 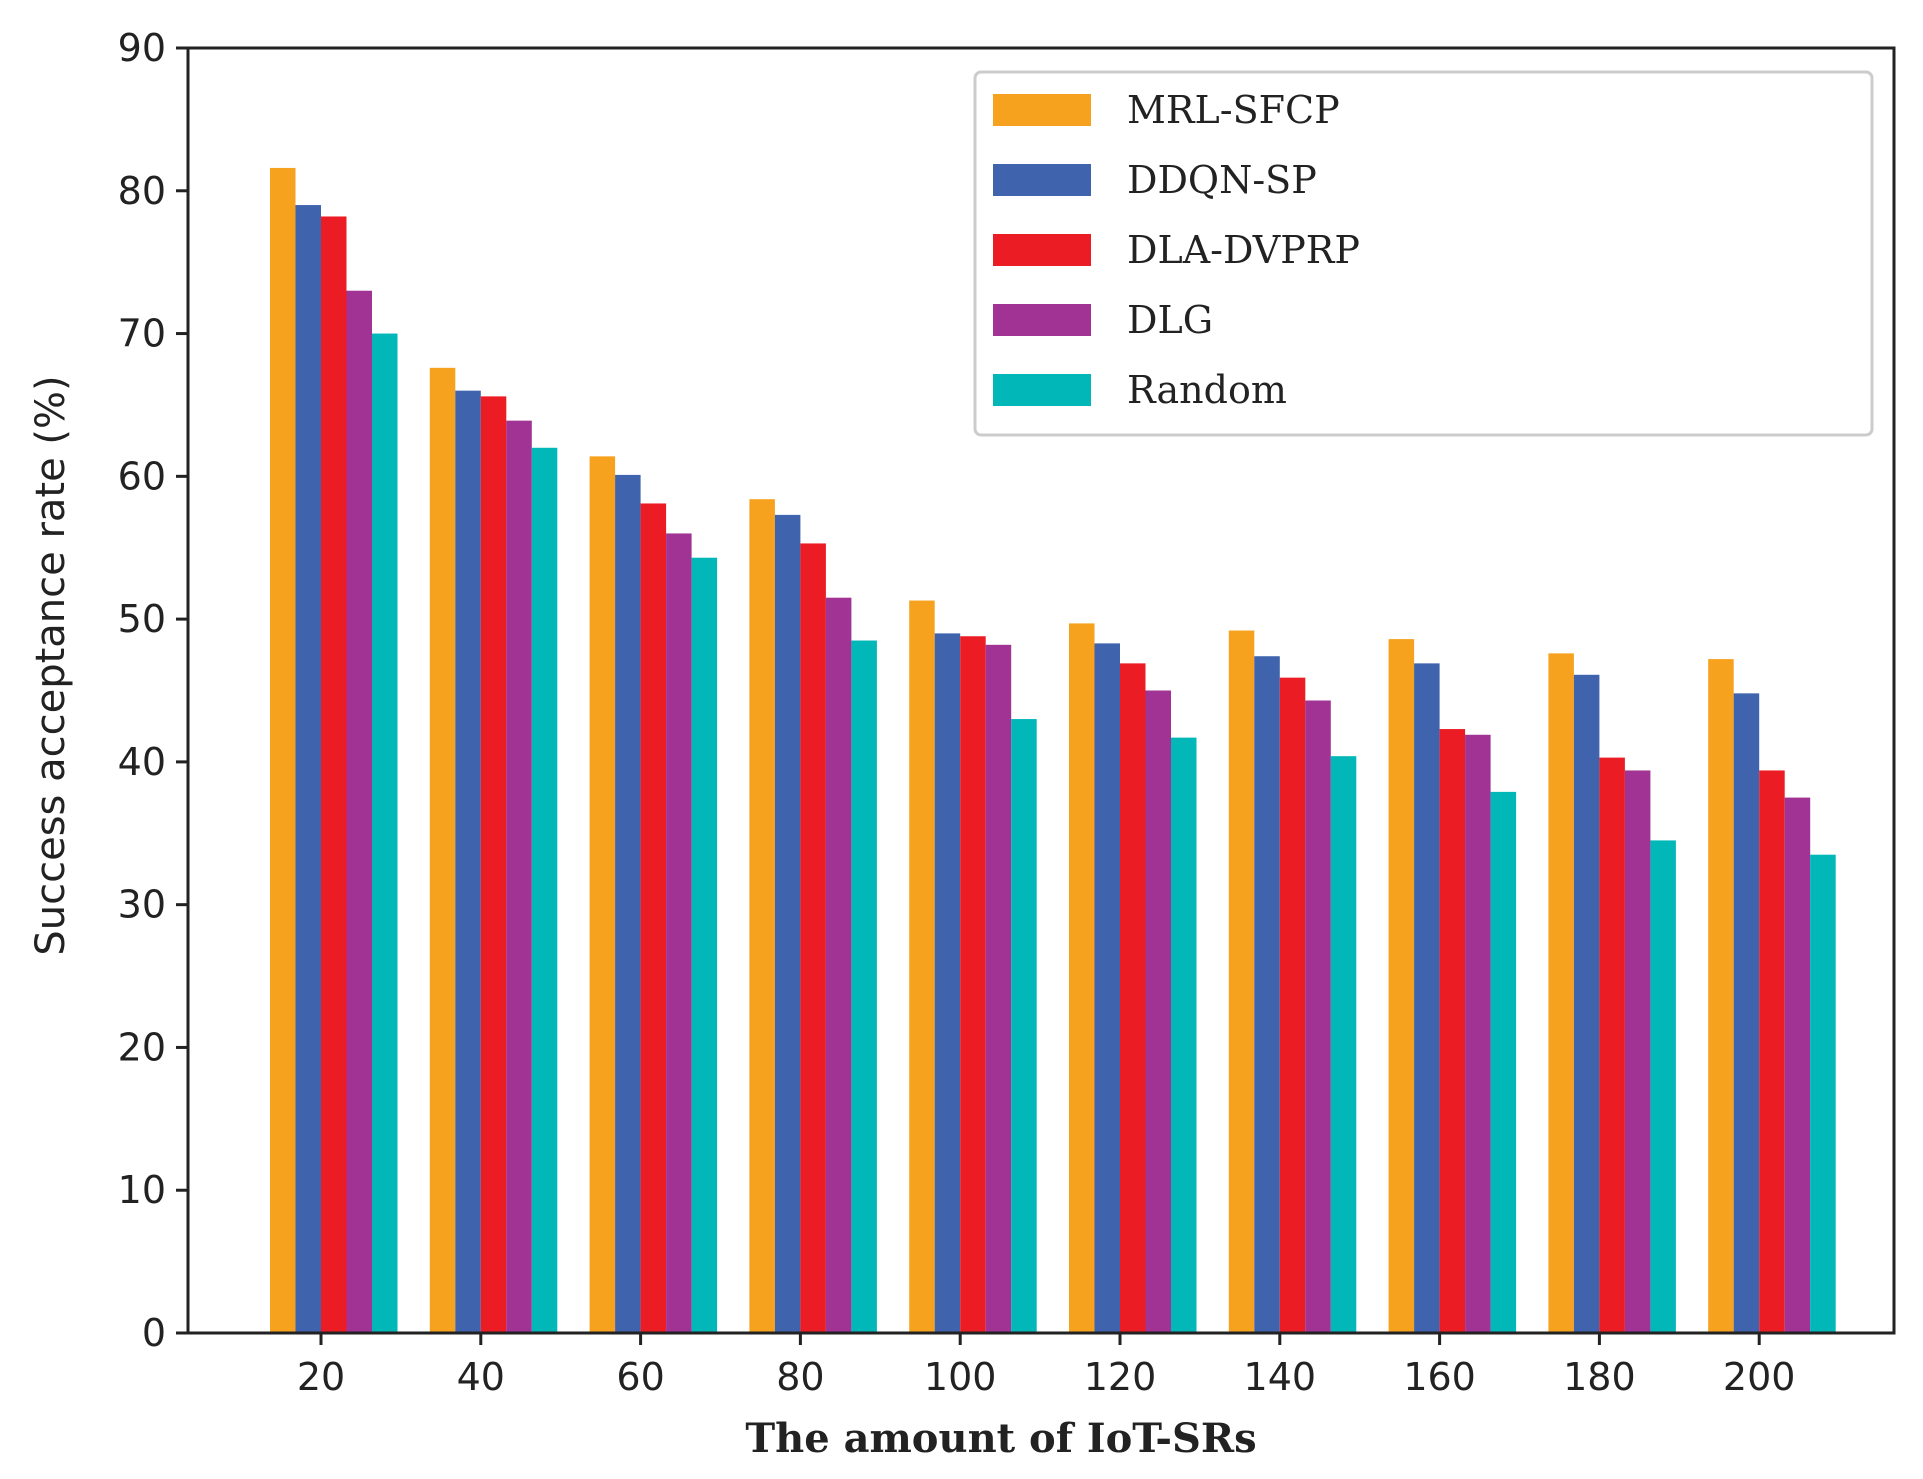 What do you see at coordinates (142, 334) in the screenshot?
I see `y-tick-label: 70` at bounding box center [142, 334].